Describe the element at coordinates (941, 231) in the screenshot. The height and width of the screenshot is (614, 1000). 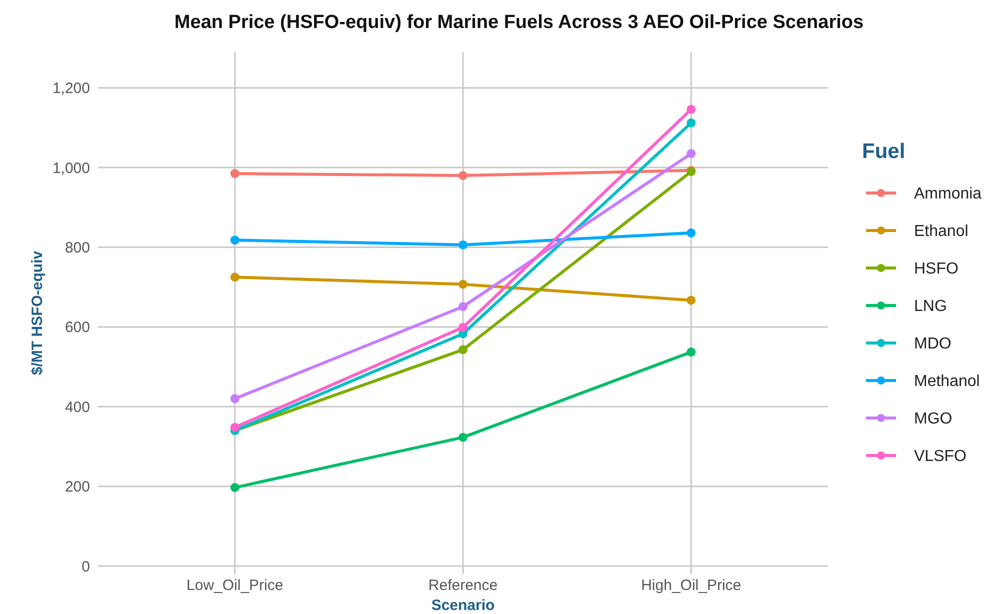
I see `legend-label: Ethanol` at that location.